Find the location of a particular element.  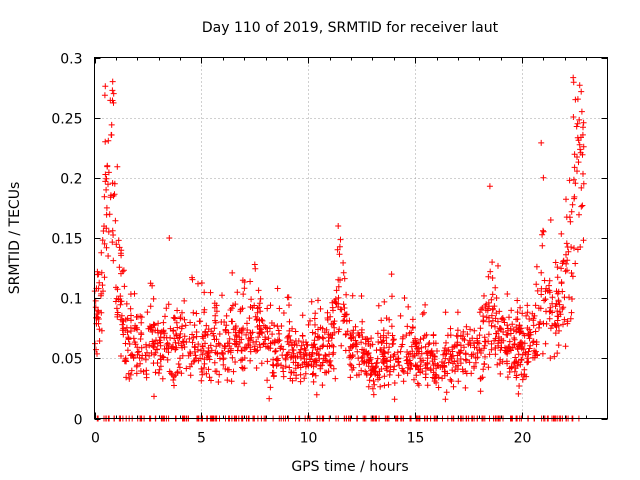

y-tick-label: 0.3 is located at coordinates (71, 60).